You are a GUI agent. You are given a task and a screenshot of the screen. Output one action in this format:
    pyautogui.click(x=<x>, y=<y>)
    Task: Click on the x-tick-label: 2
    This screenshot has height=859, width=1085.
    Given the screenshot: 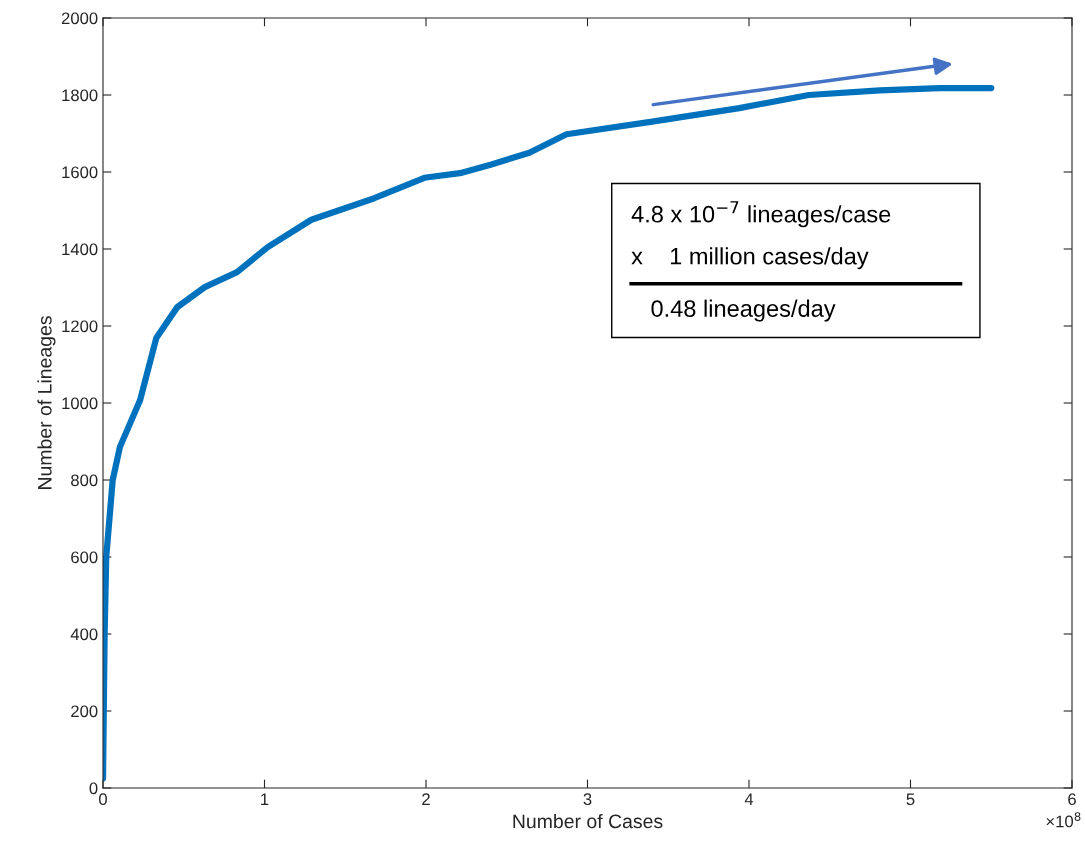 What is the action you would take?
    pyautogui.click(x=426, y=799)
    